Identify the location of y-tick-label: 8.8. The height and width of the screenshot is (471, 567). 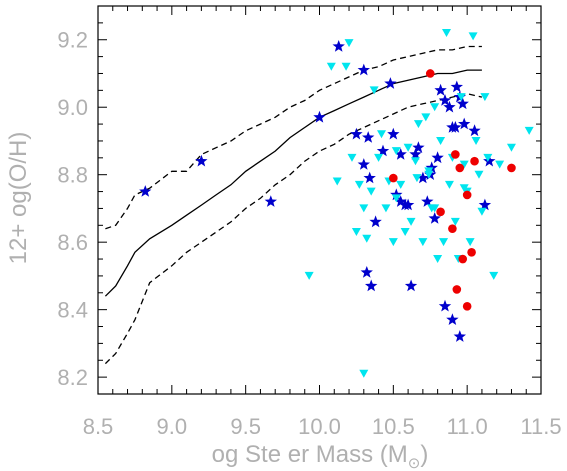
(72, 175).